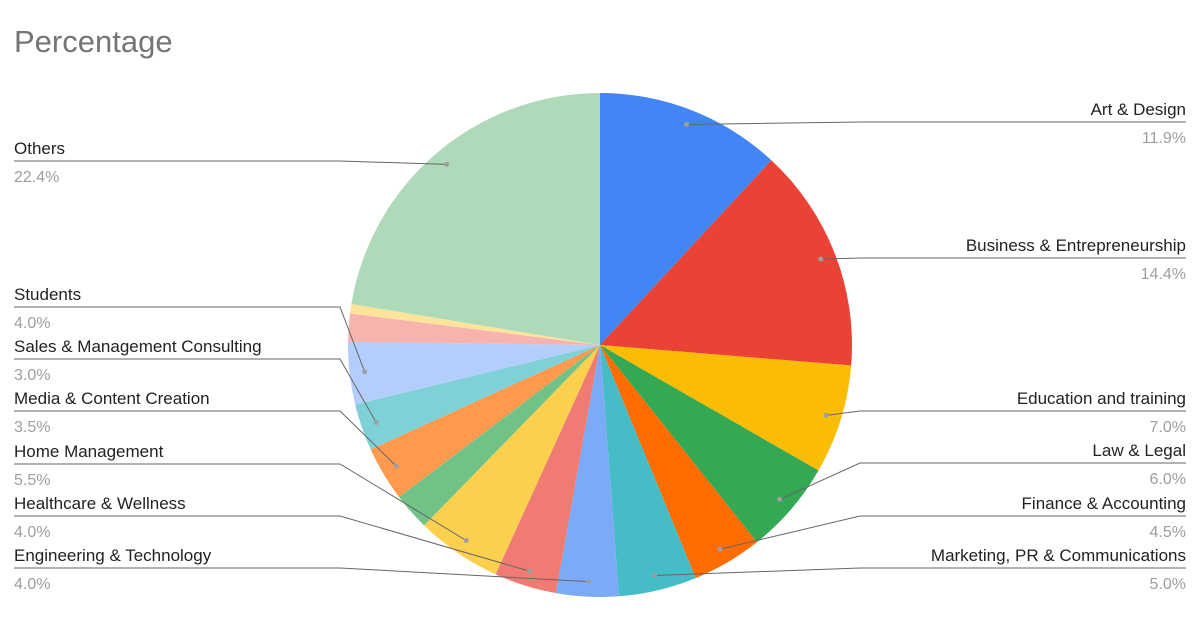 This screenshot has height=628, width=1200. Describe the element at coordinates (39, 148) in the screenshot. I see `slice-label: Others` at that location.